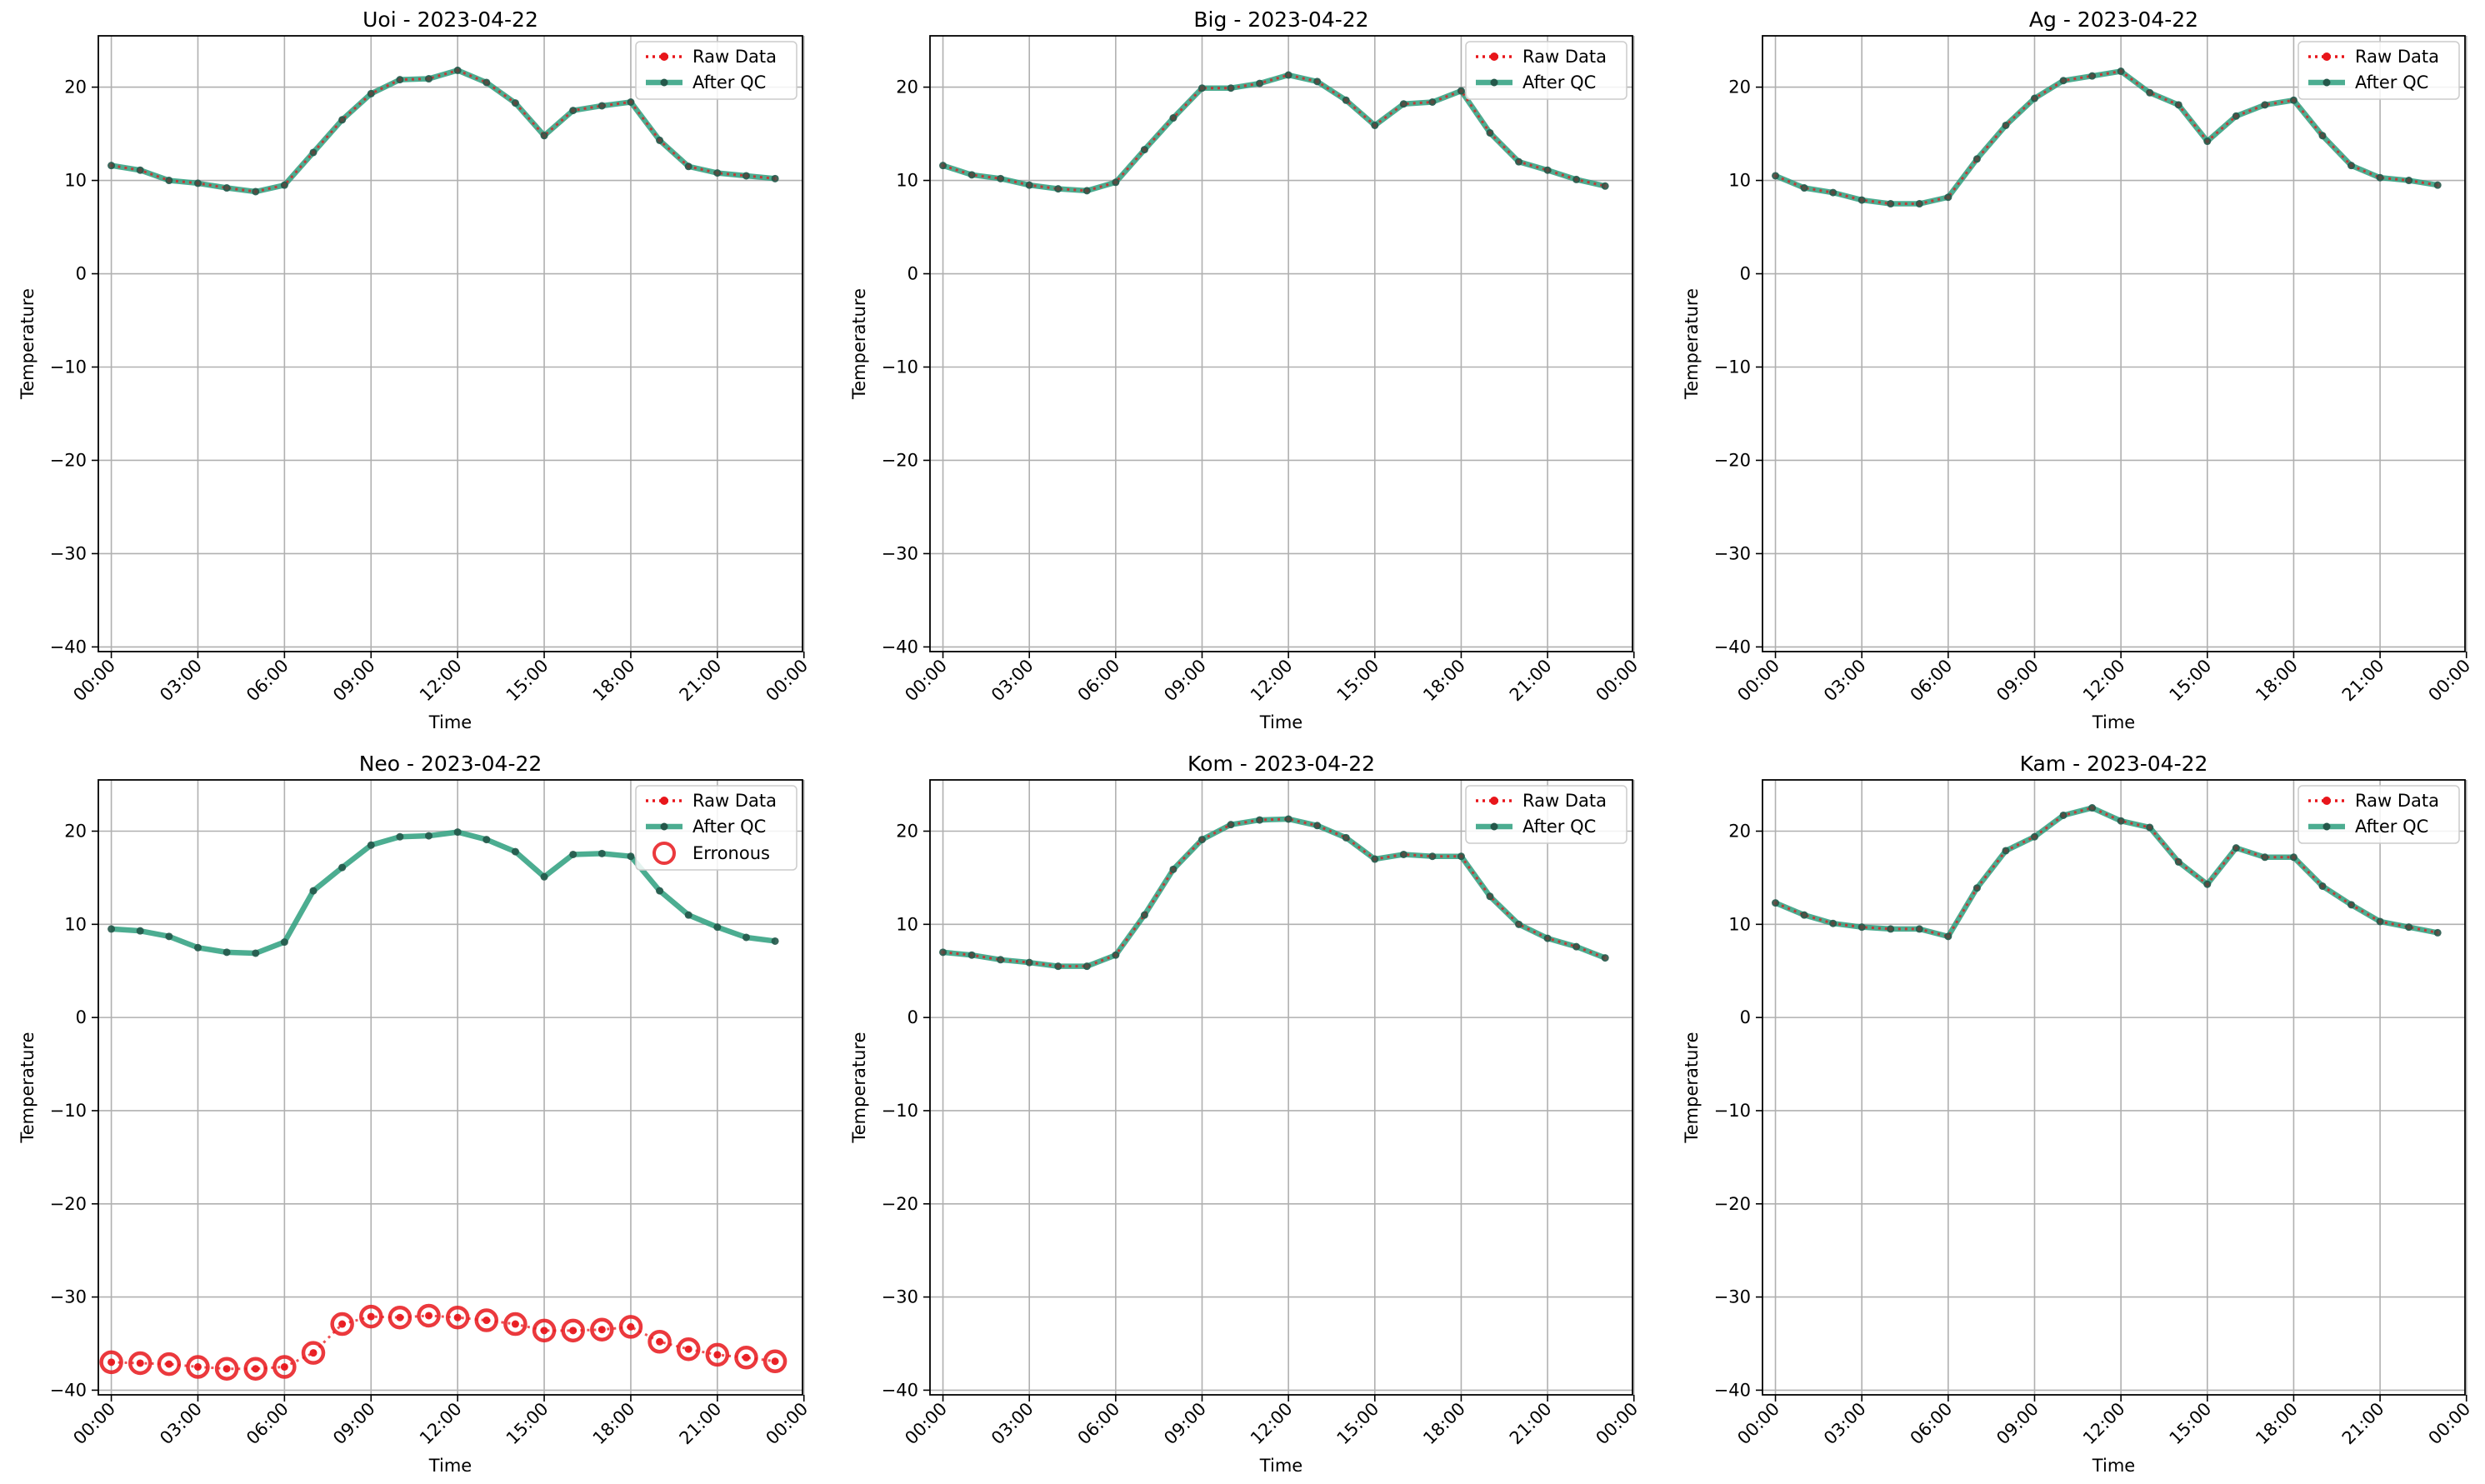  I want to click on legend-label-qc: After QC, so click(729, 827).